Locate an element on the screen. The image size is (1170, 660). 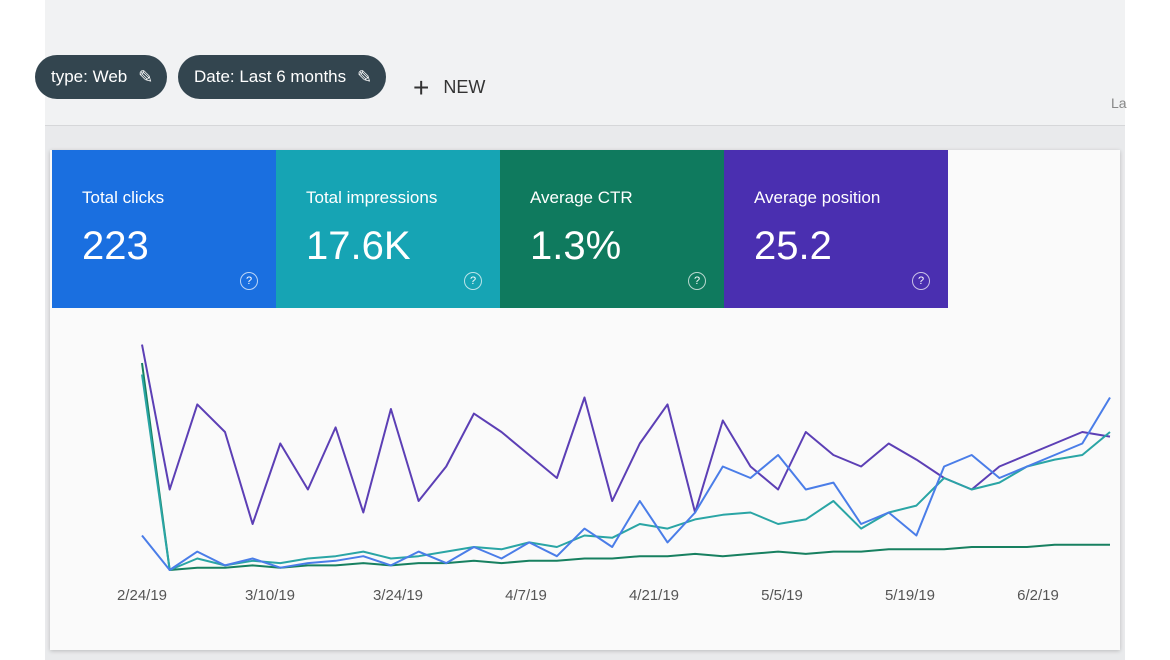
x-tick-label: 3/10/19 is located at coordinates (270, 595).